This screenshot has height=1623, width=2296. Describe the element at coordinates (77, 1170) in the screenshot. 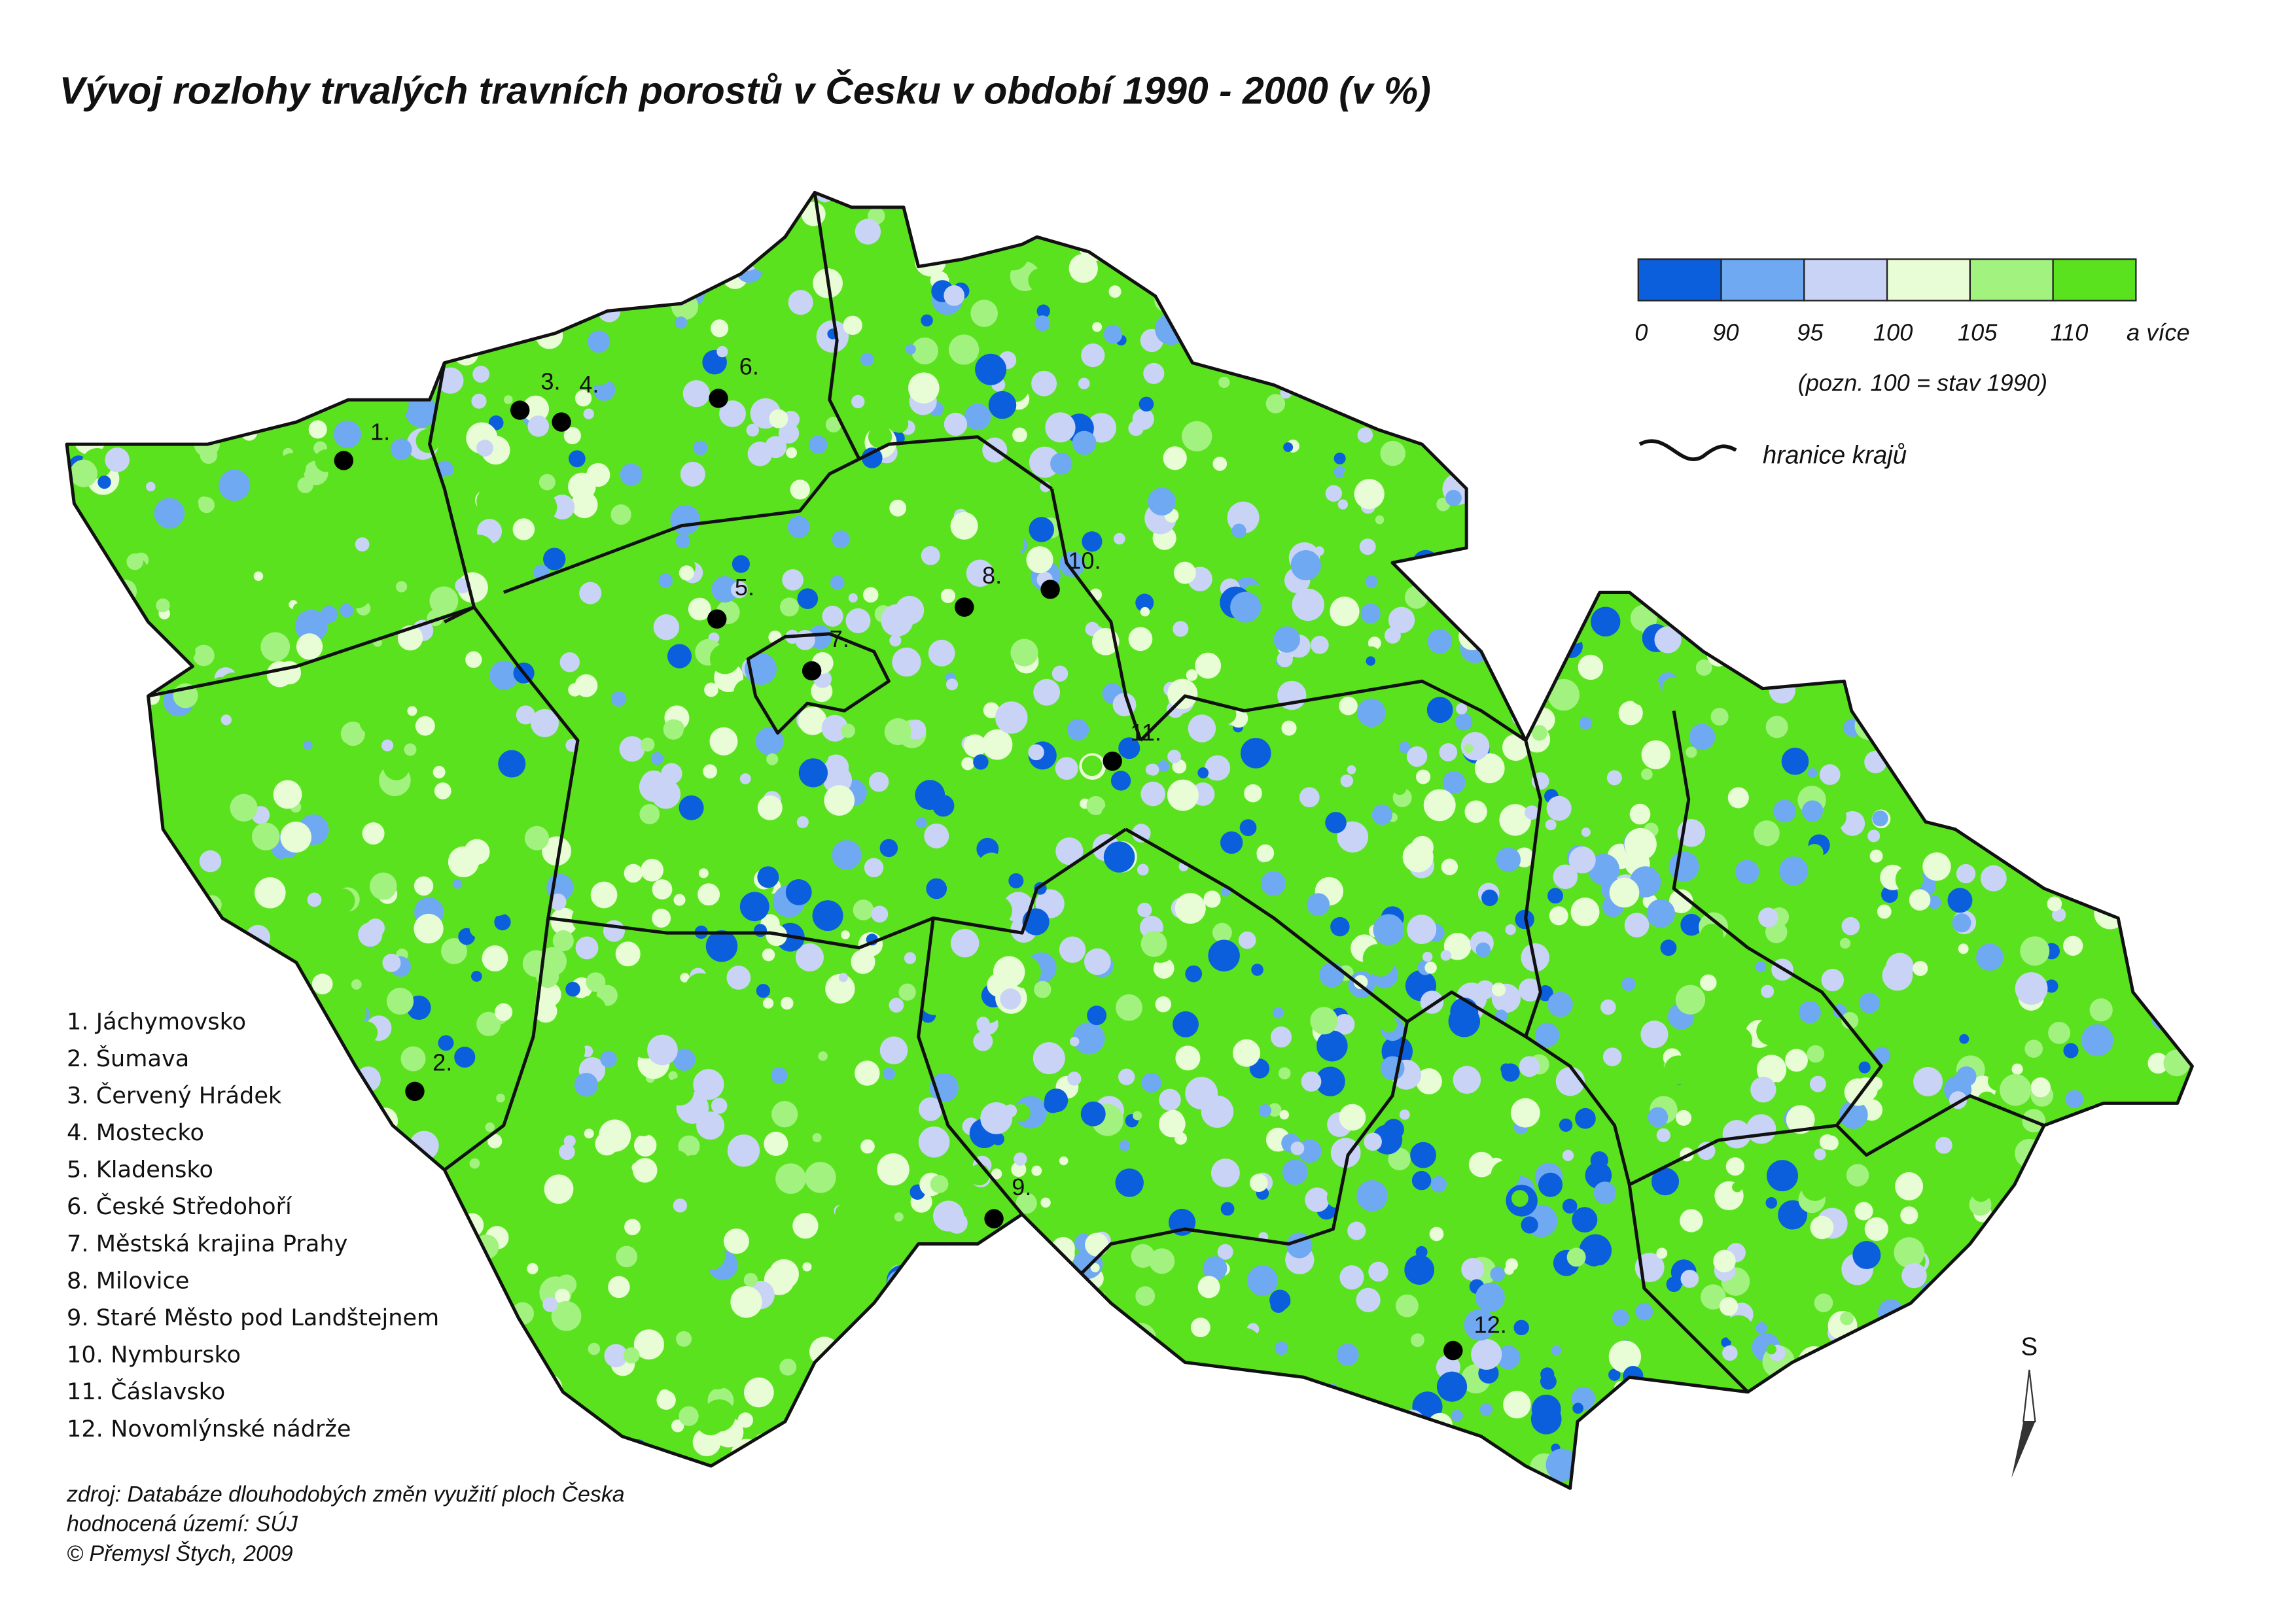

I see `place-entry-number: 5.` at that location.